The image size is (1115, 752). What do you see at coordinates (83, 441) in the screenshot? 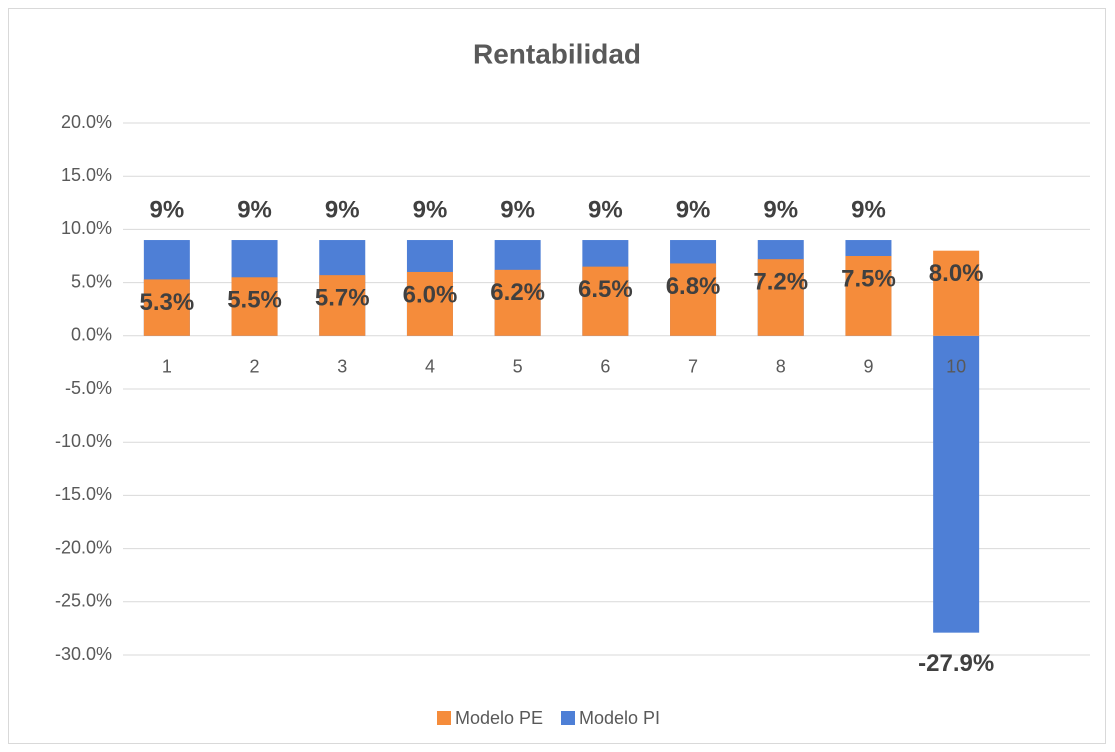
I see `y-tick-label: -10.0%` at bounding box center [83, 441].